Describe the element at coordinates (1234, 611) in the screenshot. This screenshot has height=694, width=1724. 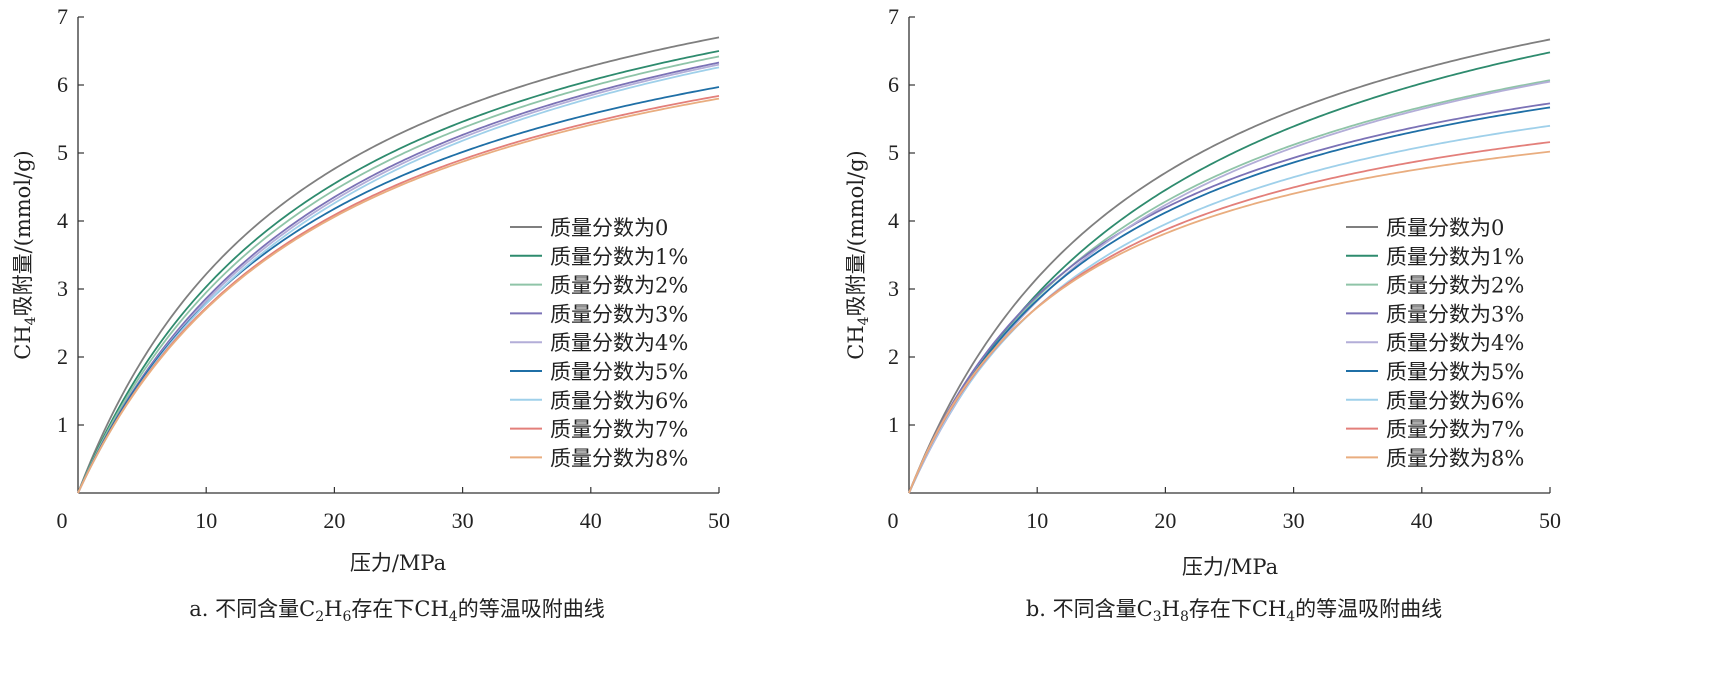
I see `figure-caption: b. 不同含量C3H8存在下CH4的等温吸附曲线` at that location.